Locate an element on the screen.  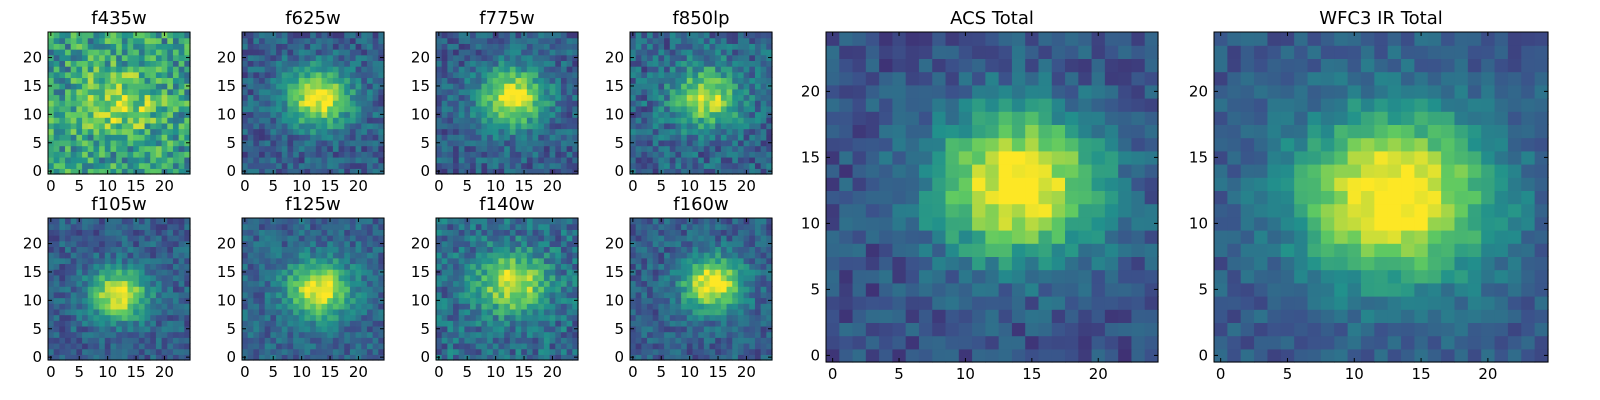
panel-title: WFC3 IR Total is located at coordinates (1380, 18).